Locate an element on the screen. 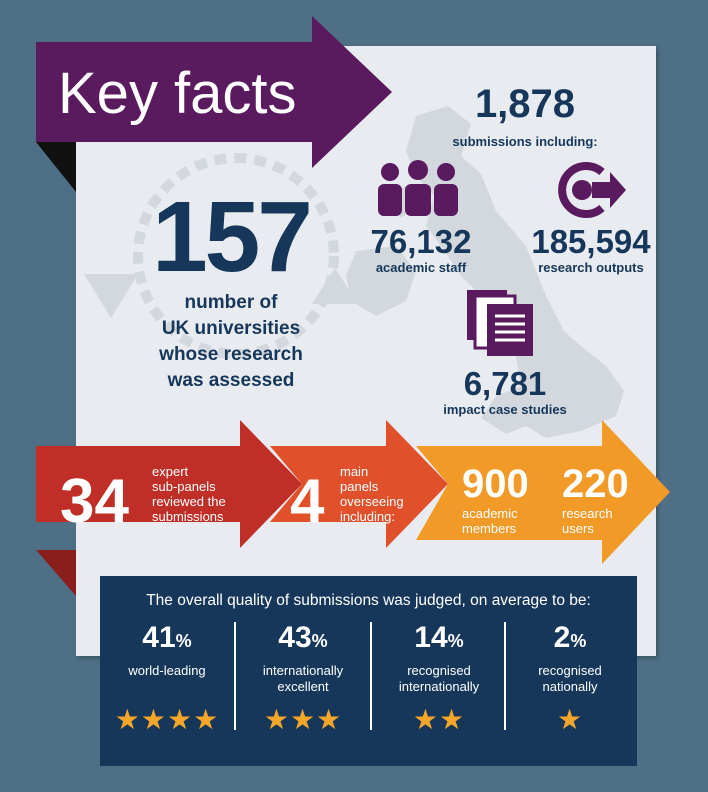 The width and height of the screenshot is (708, 792). universities-label-line: UK universities is located at coordinates (231, 328).